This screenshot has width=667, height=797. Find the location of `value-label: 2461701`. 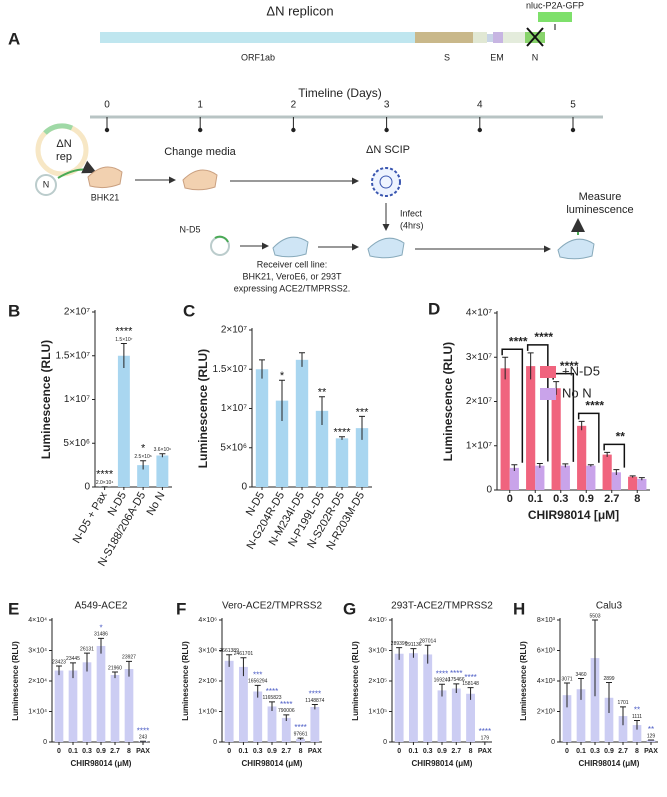

value-label: 2461701 is located at coordinates (244, 654).